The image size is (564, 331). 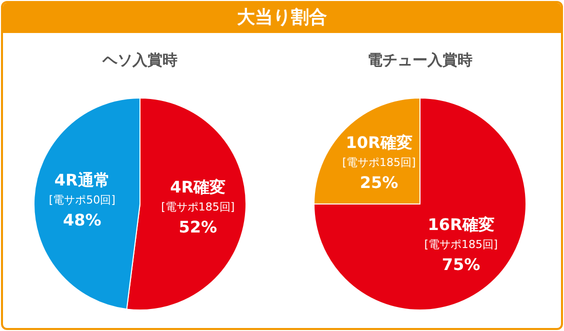 What do you see at coordinates (198, 227) in the screenshot?
I see `data-label: 52%` at bounding box center [198, 227].